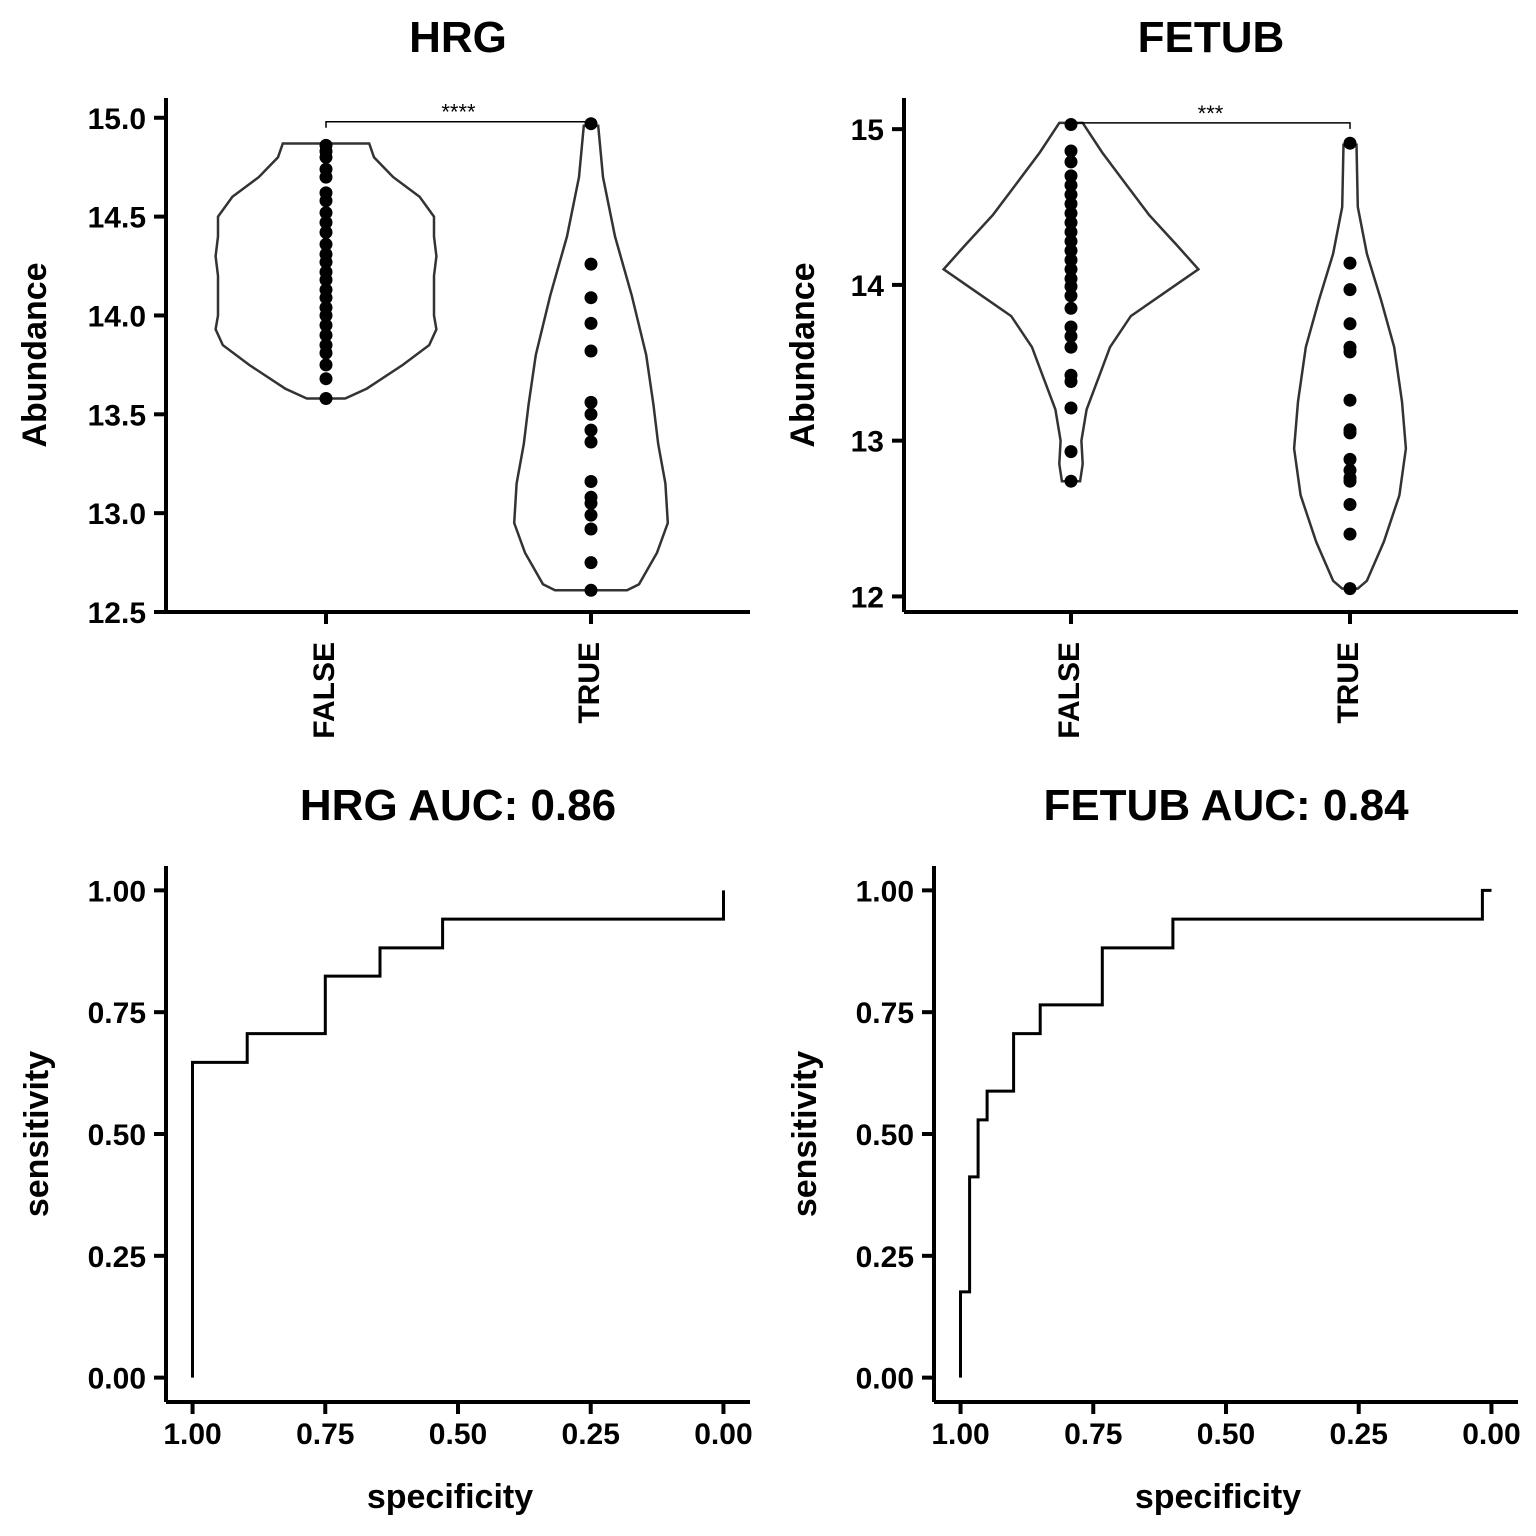 Image resolution: width=1536 pixels, height=1536 pixels. I want to click on significance-label: ***, so click(1211, 113).